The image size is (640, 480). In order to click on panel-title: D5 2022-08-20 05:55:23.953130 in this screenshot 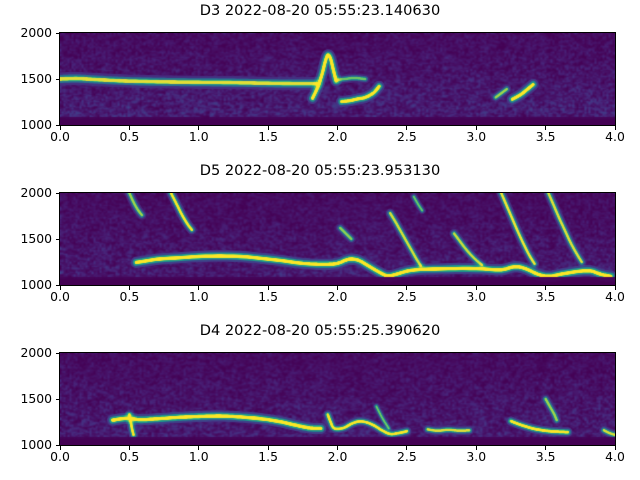, I will do `click(320, 170)`.